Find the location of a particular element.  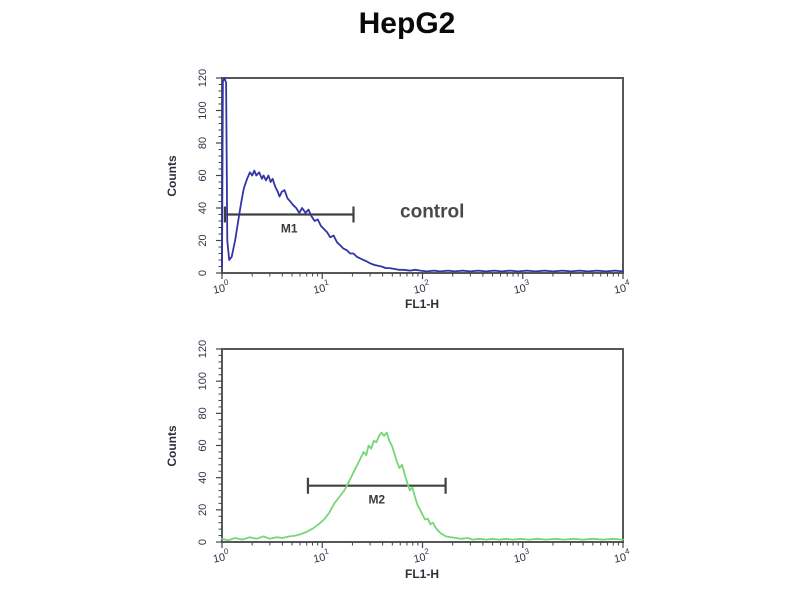

histogram-curve-group is located at coordinates (422, 486).